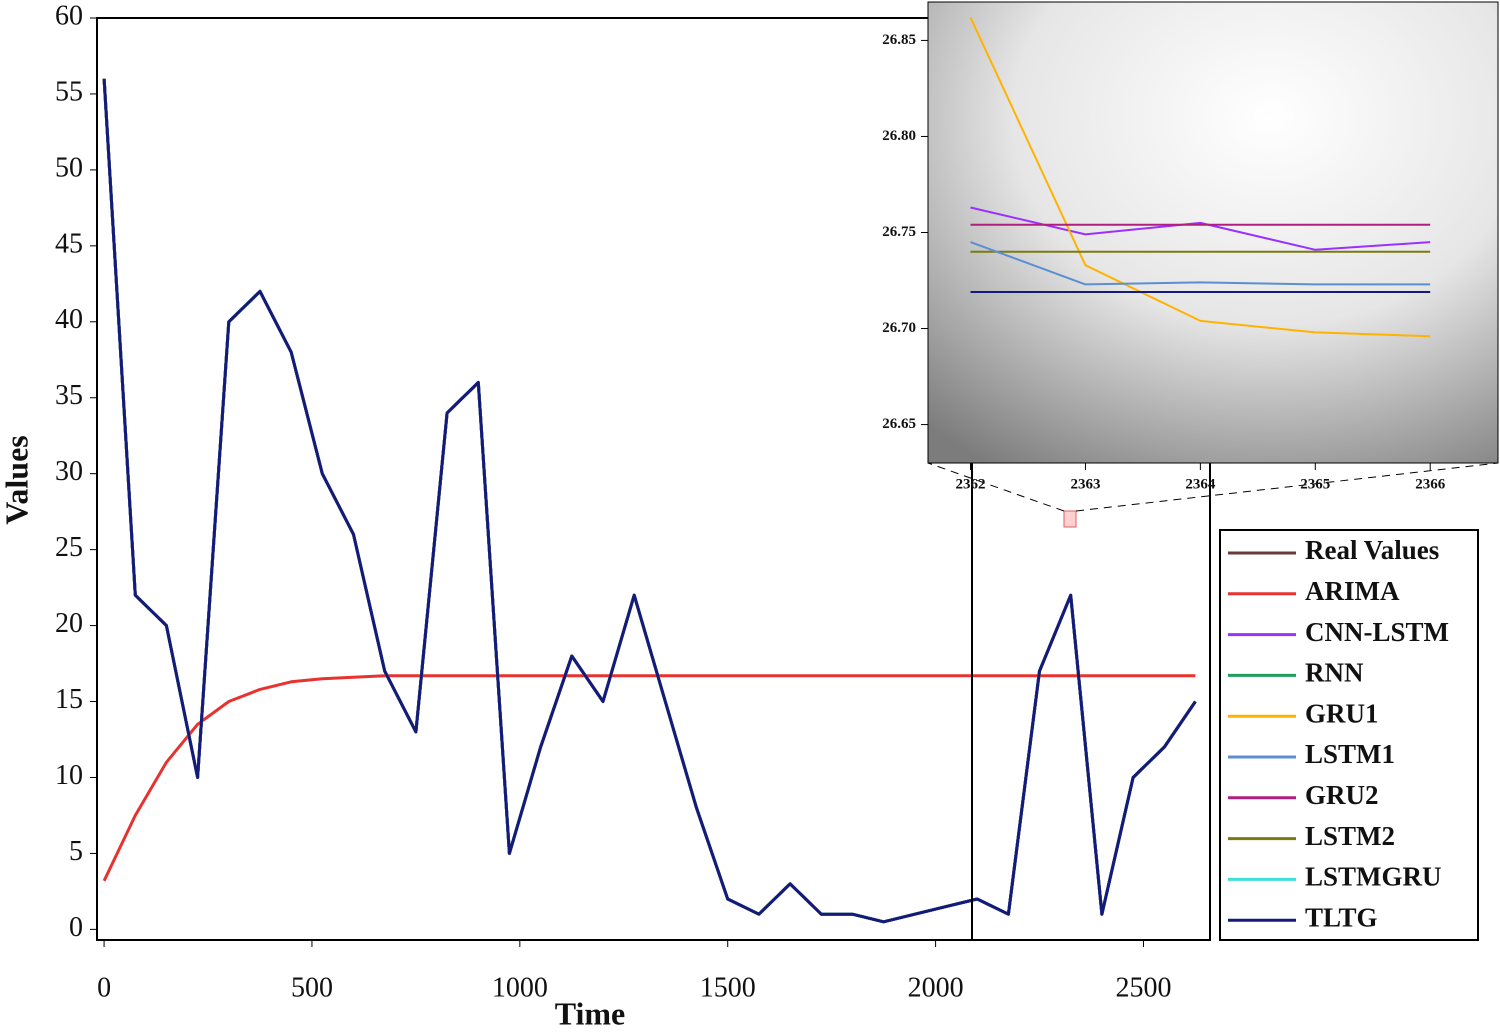 This screenshot has height=1033, width=1500. Describe the element at coordinates (17, 480) in the screenshot. I see `y-axis-title: Values` at that location.